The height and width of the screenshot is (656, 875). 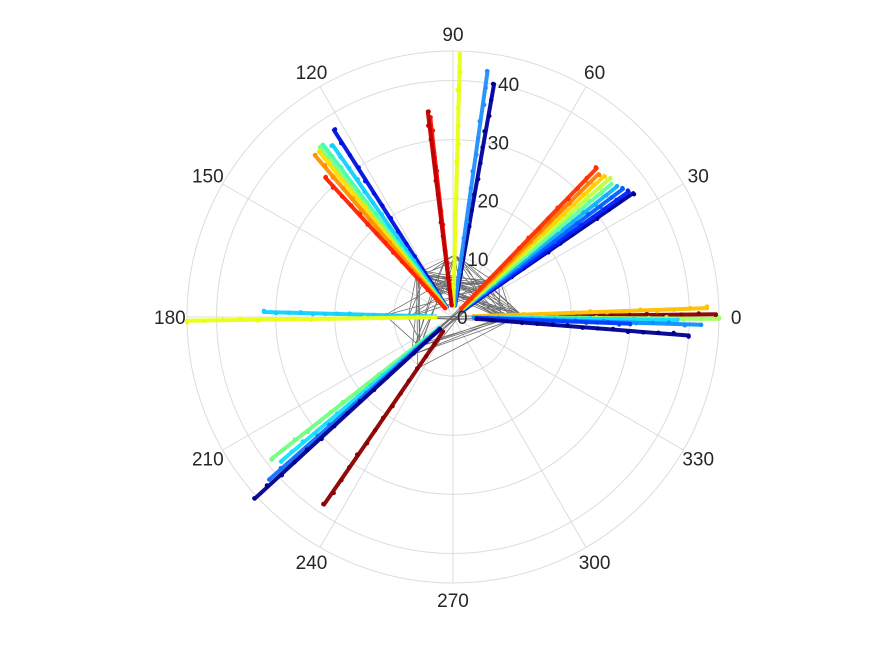 What do you see at coordinates (208, 176) in the screenshot?
I see `theta-tick-150: 150` at bounding box center [208, 176].